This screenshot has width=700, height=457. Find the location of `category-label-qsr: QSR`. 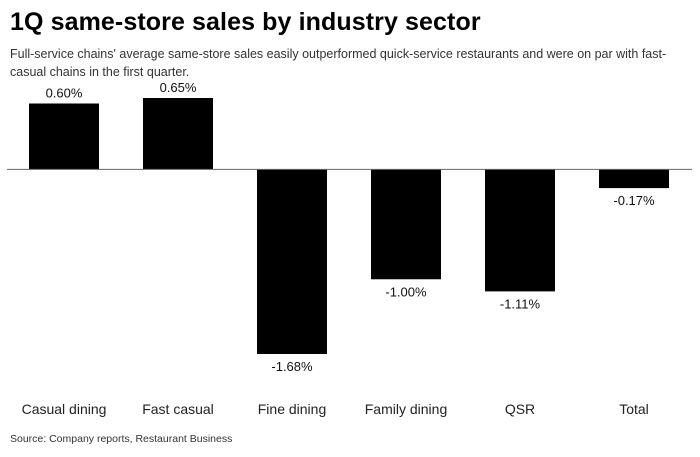

category-label-qsr: QSR is located at coordinates (520, 409).